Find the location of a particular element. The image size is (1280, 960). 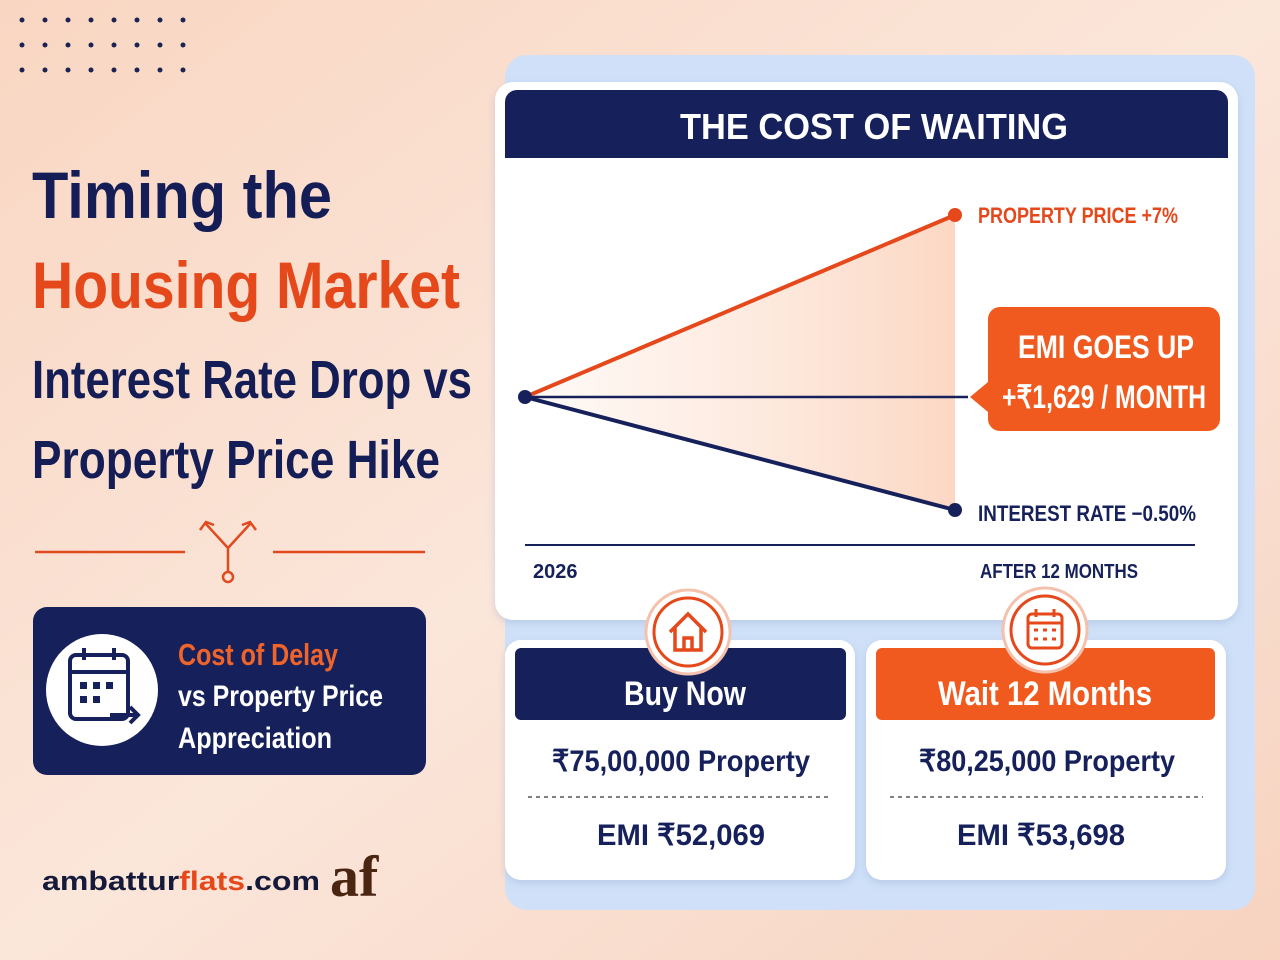

badge-text: Appreciation is located at coordinates (255, 738).